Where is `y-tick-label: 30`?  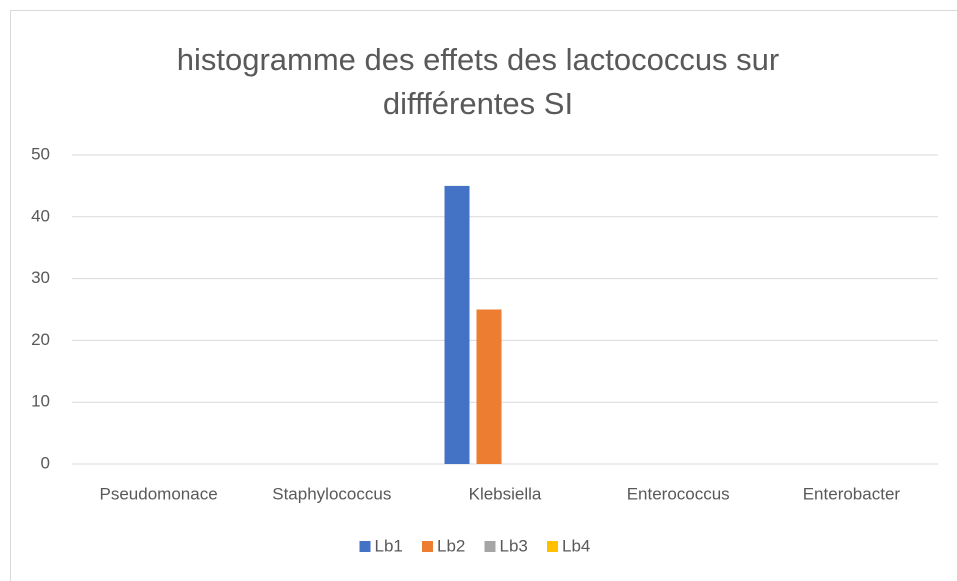 y-tick-label: 30 is located at coordinates (40, 277).